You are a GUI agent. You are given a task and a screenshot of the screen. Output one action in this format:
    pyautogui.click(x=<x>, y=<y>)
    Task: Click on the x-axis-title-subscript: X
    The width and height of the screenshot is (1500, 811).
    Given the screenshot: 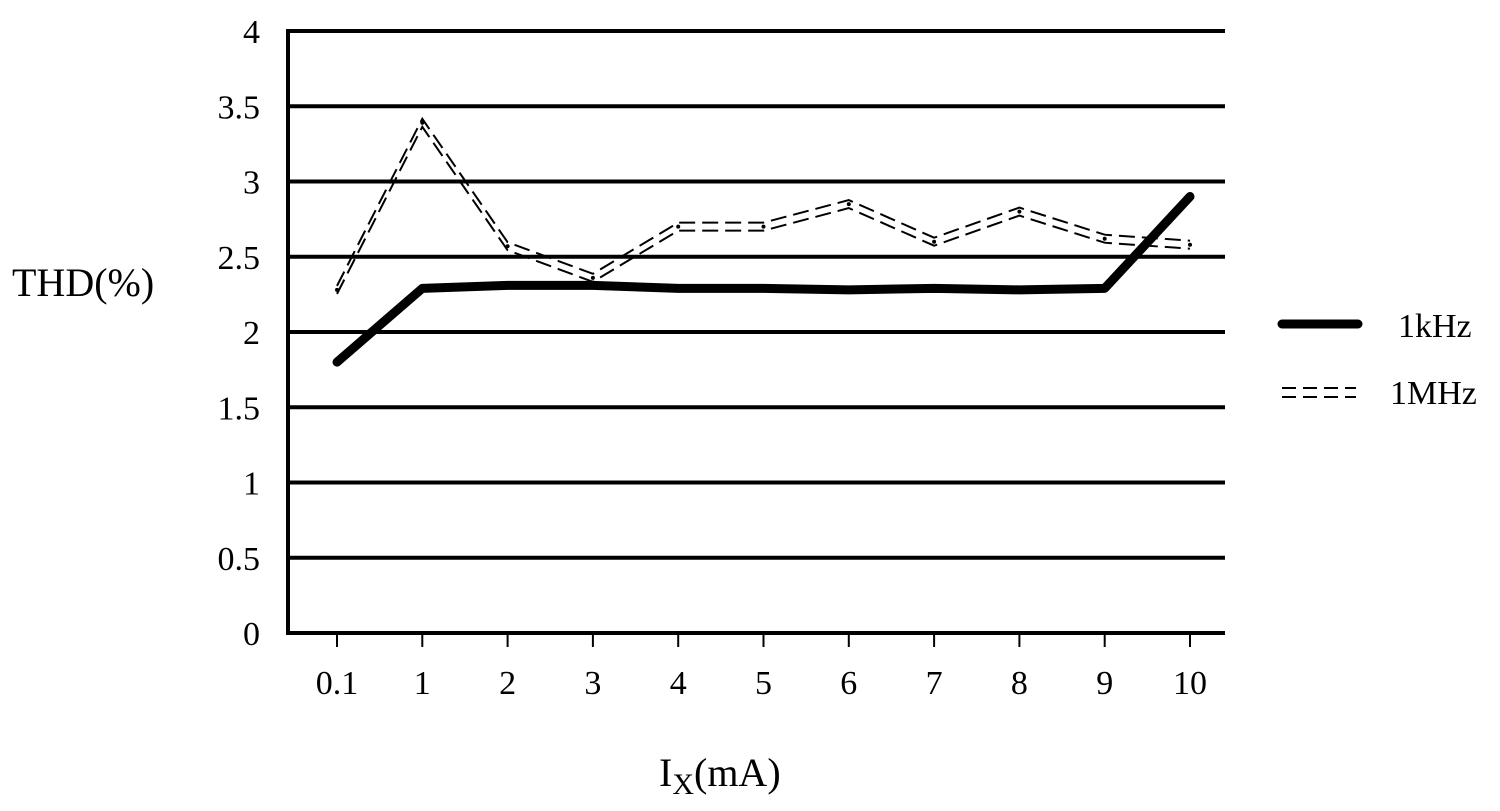 What is the action you would take?
    pyautogui.click(x=683, y=784)
    